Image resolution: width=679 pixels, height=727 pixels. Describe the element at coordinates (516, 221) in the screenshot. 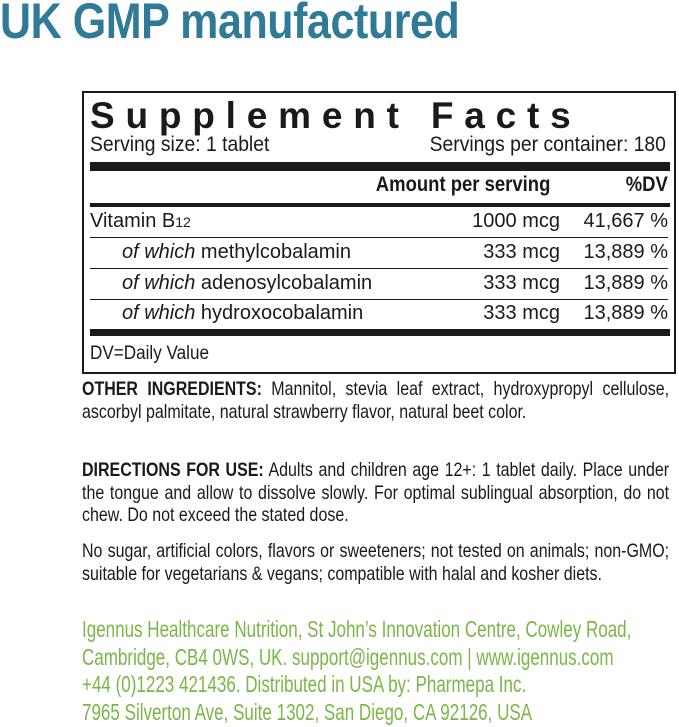

I see `amount: 1000 mcg` at that location.